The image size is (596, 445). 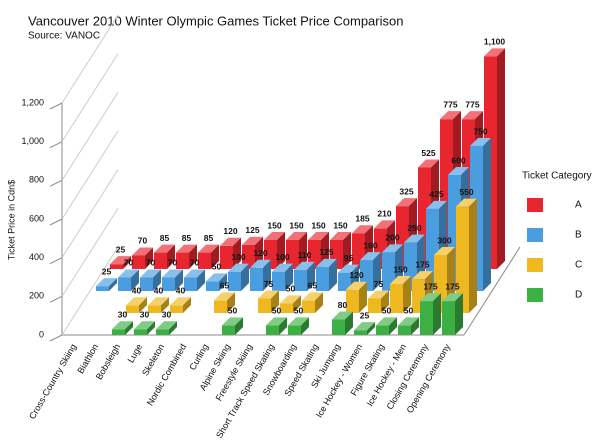 I want to click on value-label: 110, so click(x=305, y=255).